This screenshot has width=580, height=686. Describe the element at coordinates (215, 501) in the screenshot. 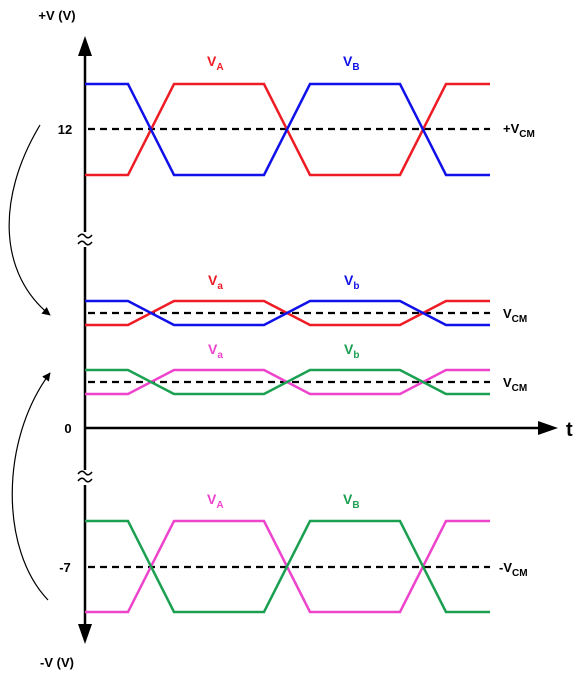

I see `label-va-bottom: VA` at that location.